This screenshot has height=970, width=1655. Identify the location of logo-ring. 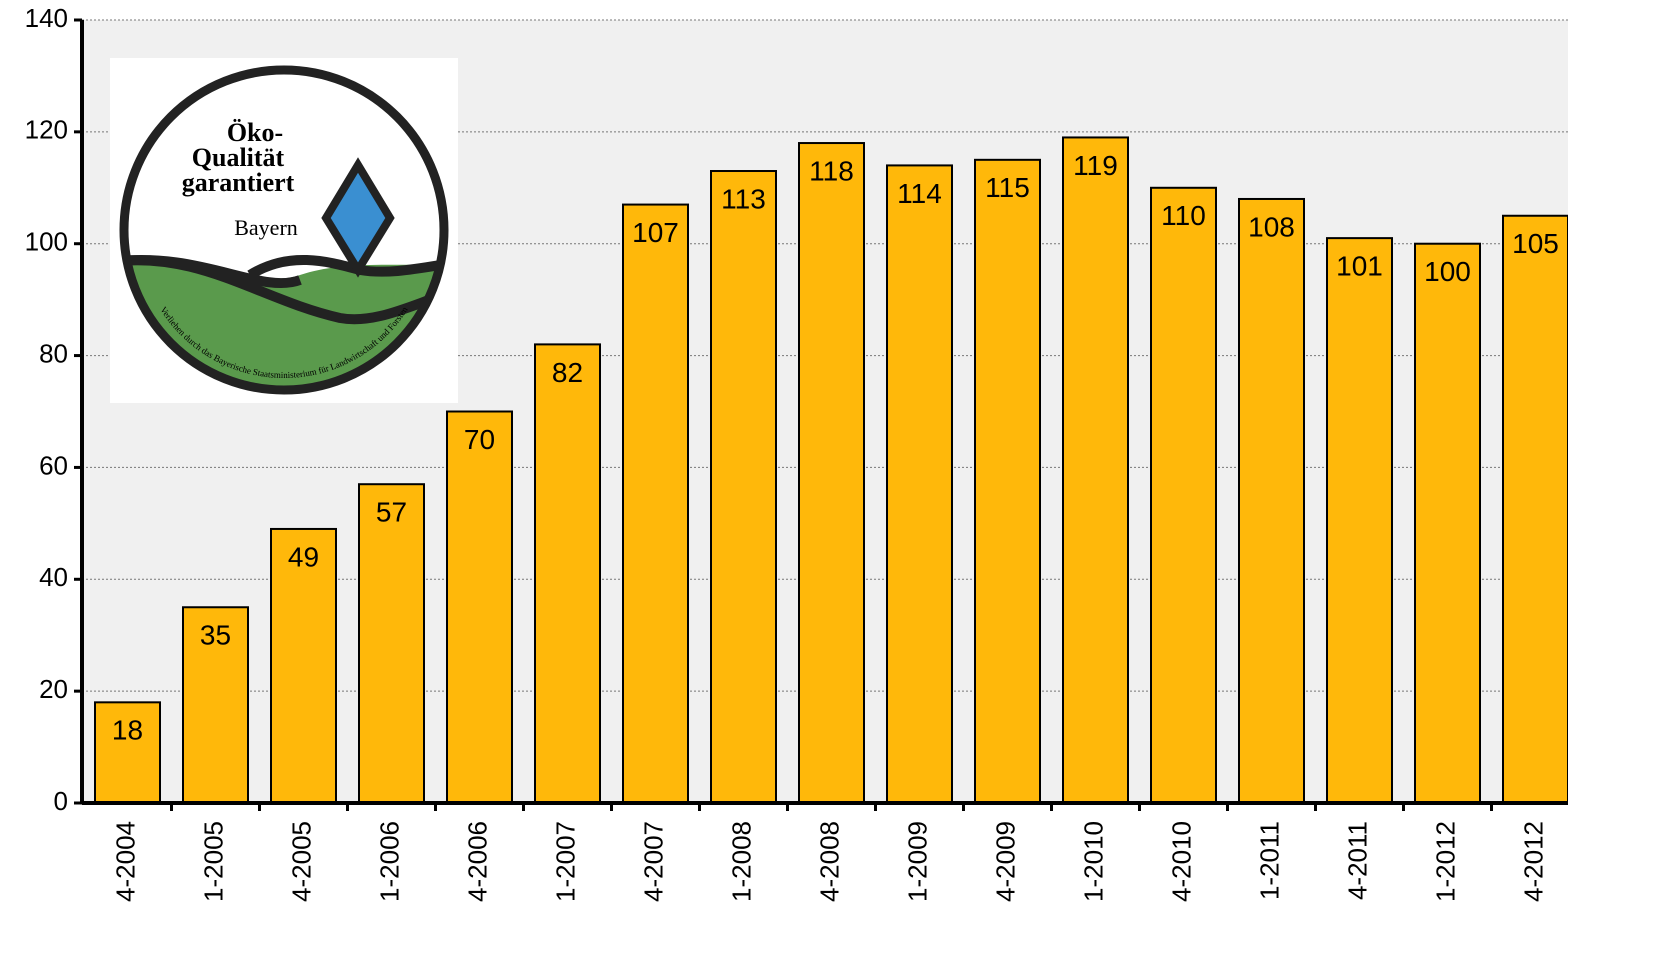
(284, 230).